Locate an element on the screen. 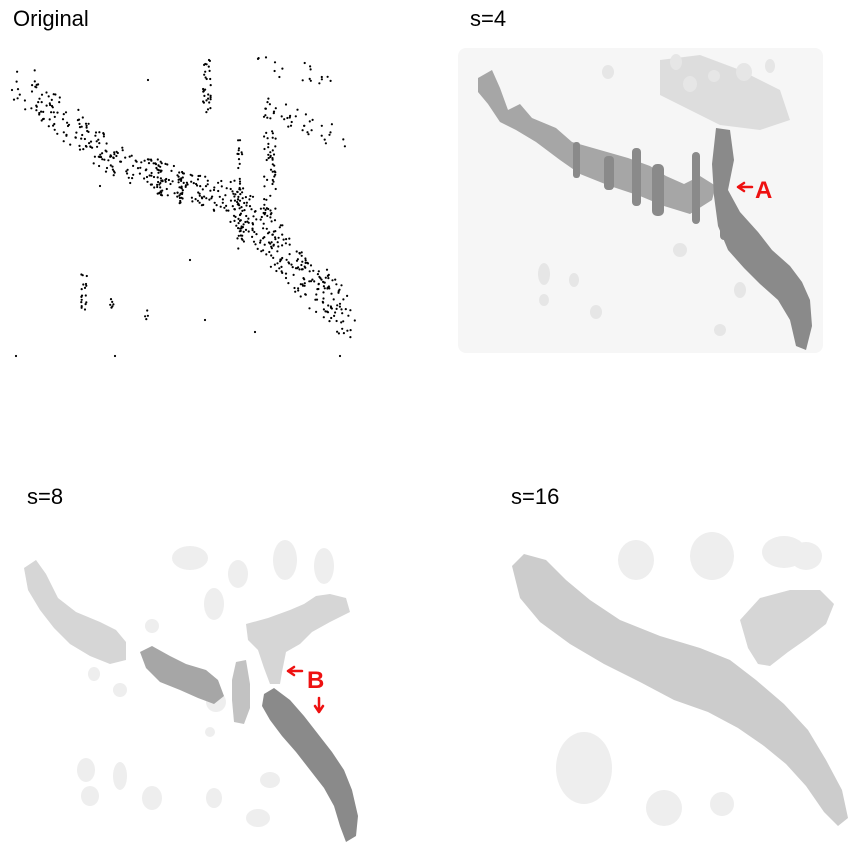  s4-vertical-streaks is located at coordinates (650, 191).